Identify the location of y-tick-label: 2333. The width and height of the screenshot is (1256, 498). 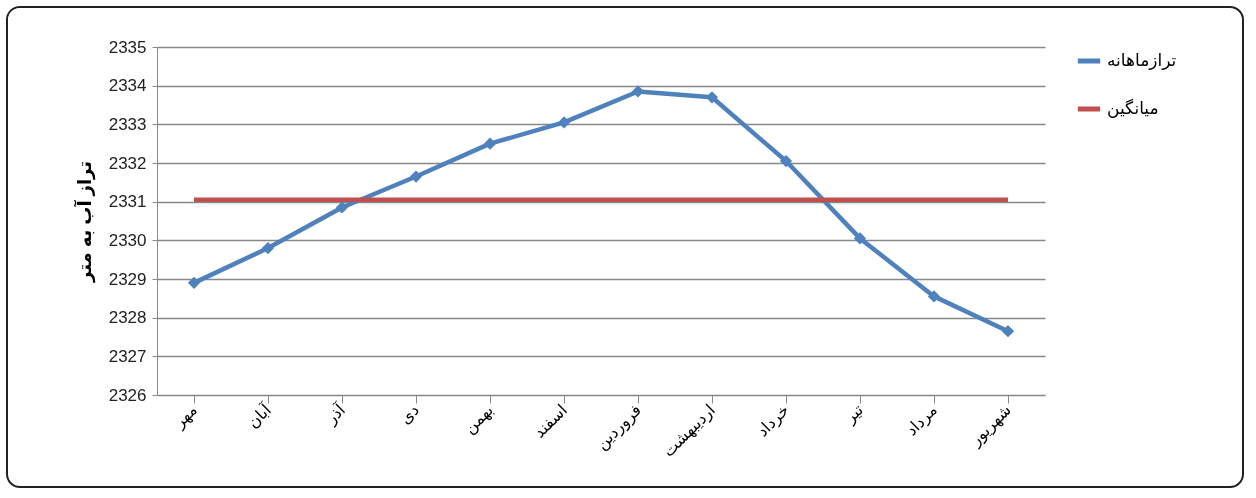
(127, 124).